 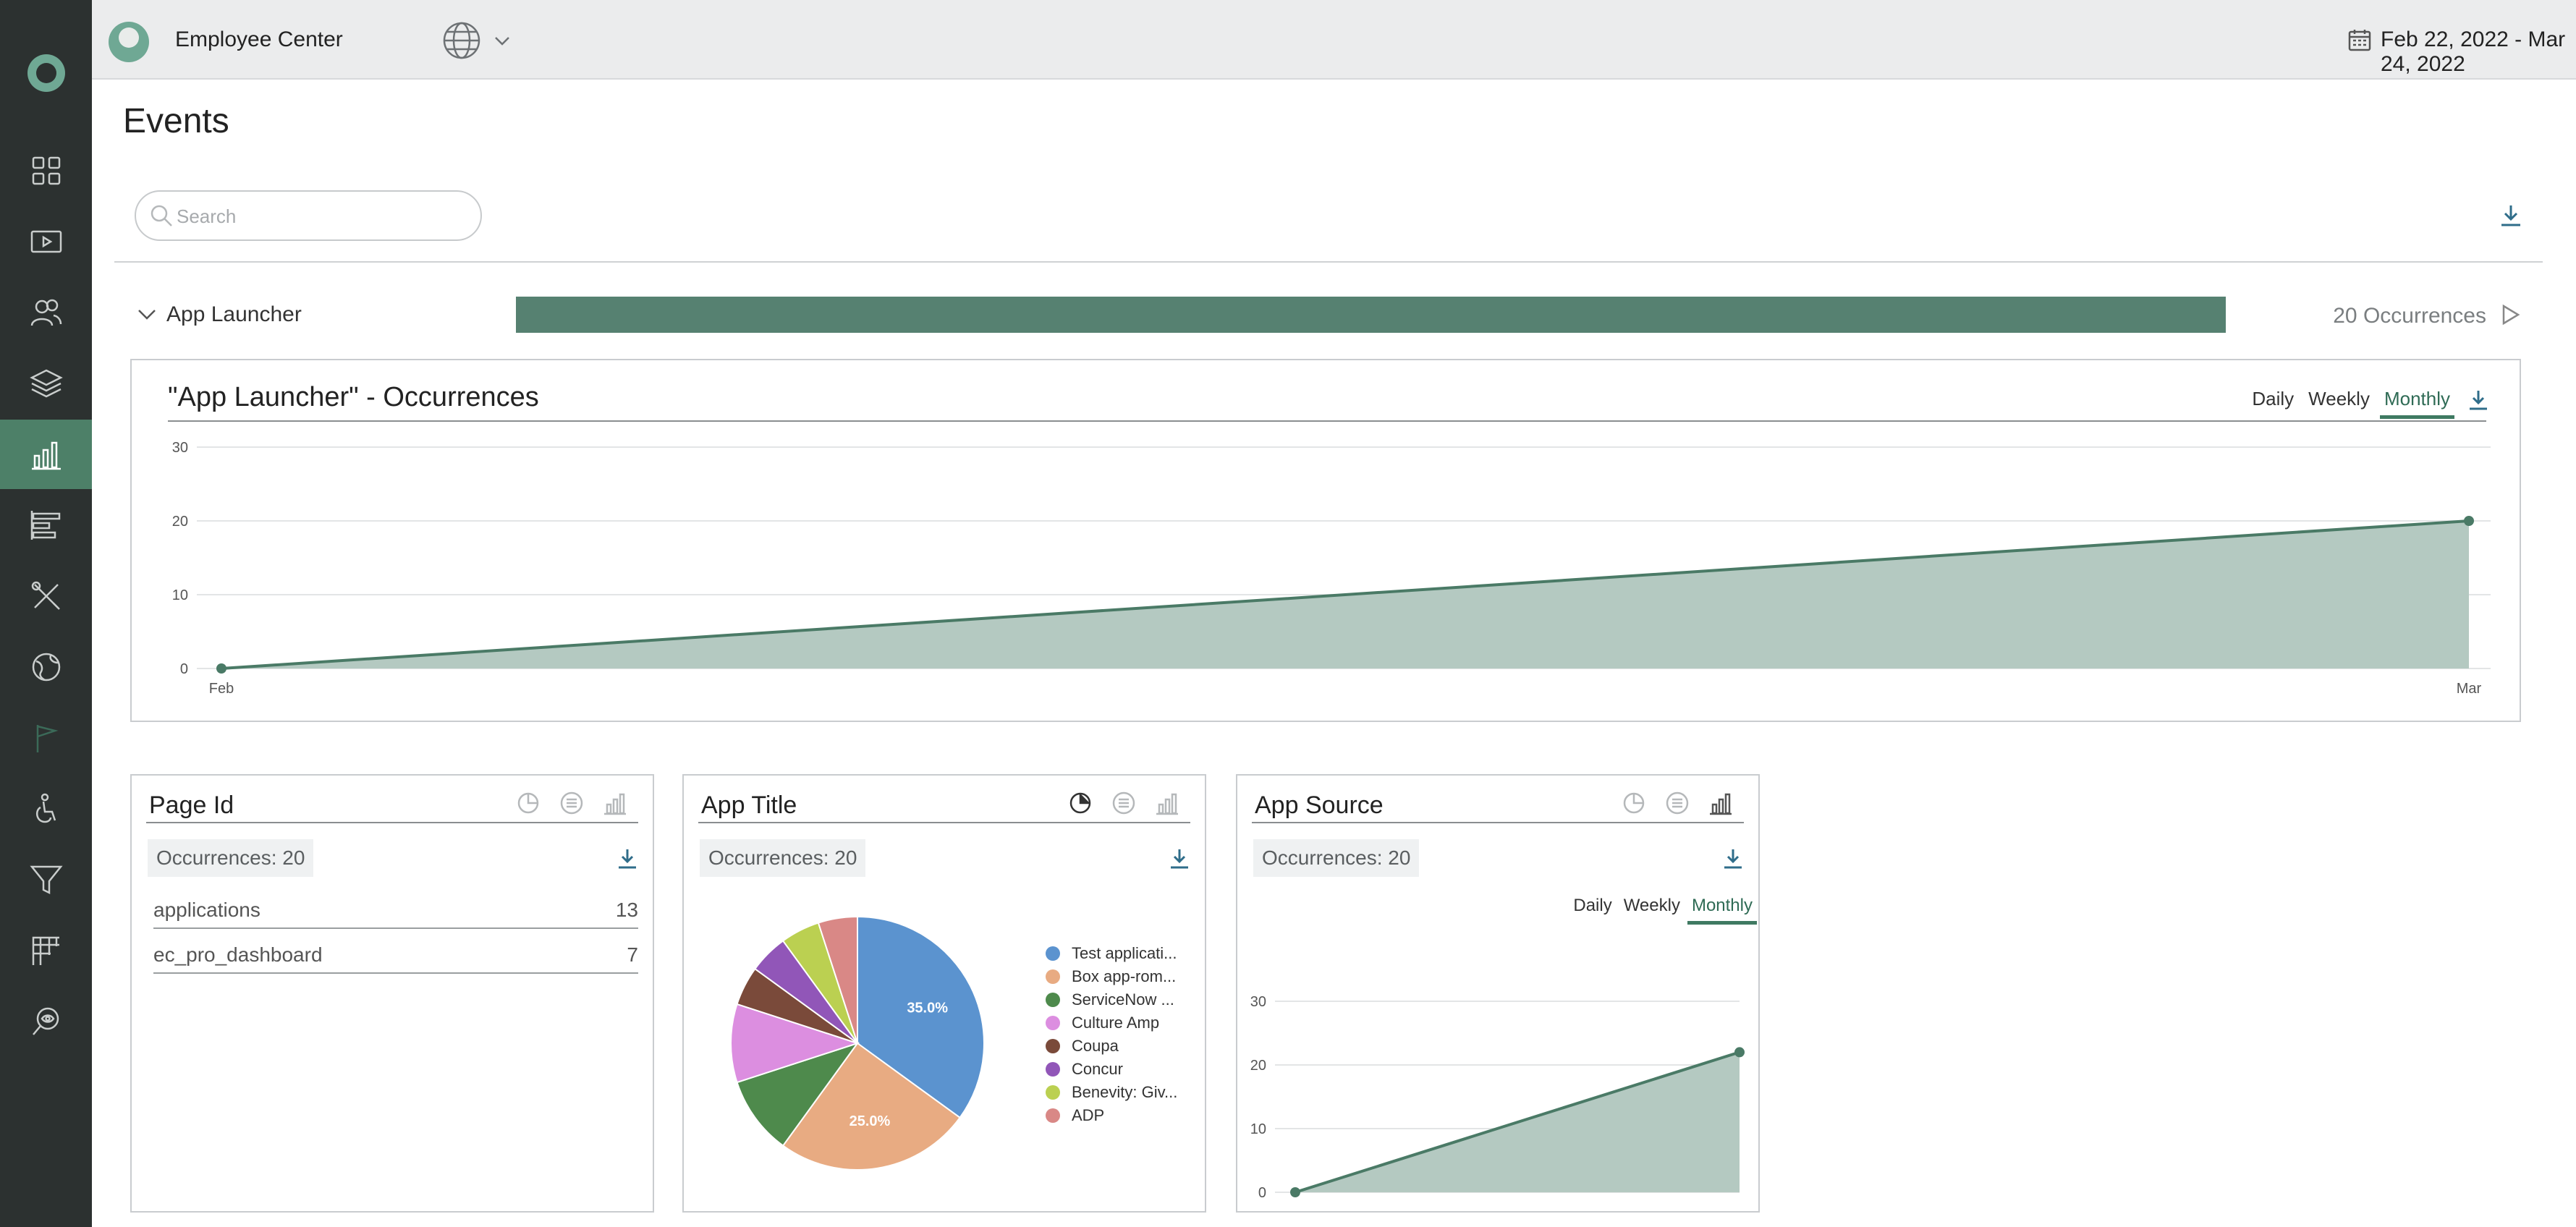 I want to click on slice-data-label: 35.0%, so click(x=927, y=1008).